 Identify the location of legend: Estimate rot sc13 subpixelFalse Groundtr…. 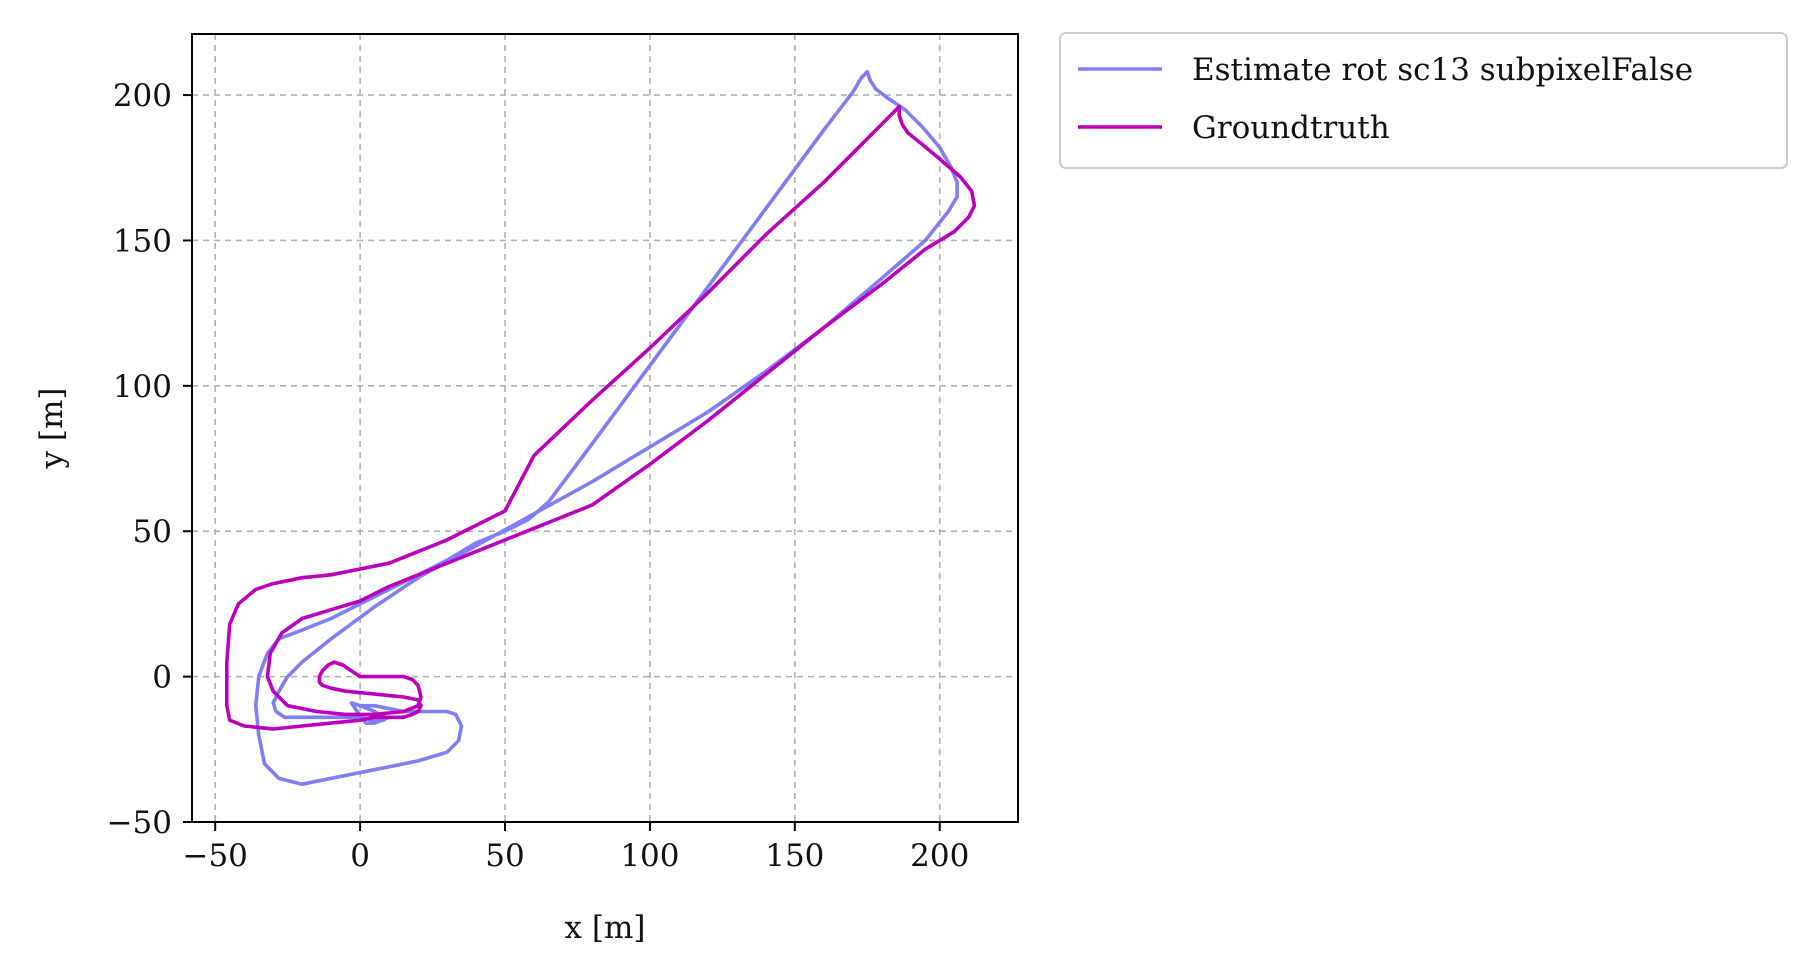
(1423, 100).